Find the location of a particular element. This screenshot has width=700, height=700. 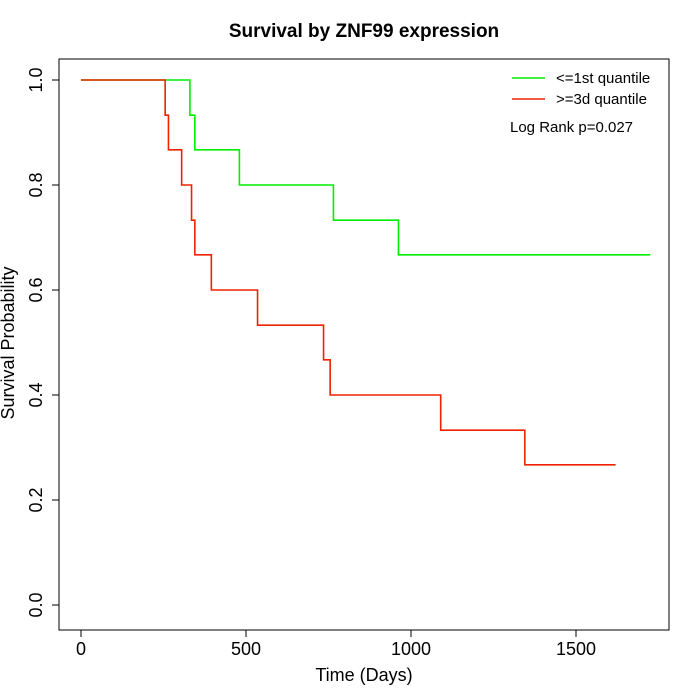

y-tick-label: 0.0 is located at coordinates (36, 604).